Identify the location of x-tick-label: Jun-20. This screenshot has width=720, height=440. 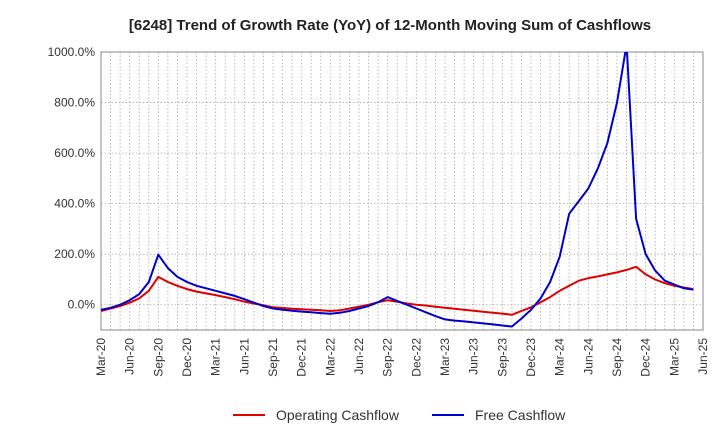
(130, 356).